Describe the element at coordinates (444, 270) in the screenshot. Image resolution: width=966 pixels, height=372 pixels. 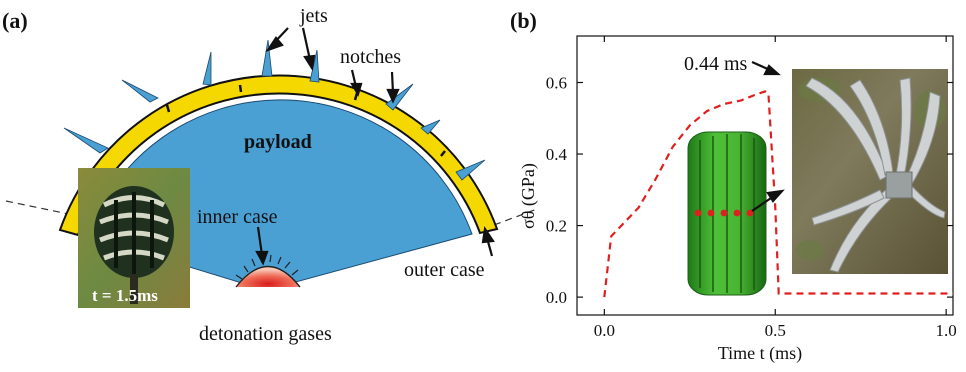
I see `outer-case-label: outer case` at that location.